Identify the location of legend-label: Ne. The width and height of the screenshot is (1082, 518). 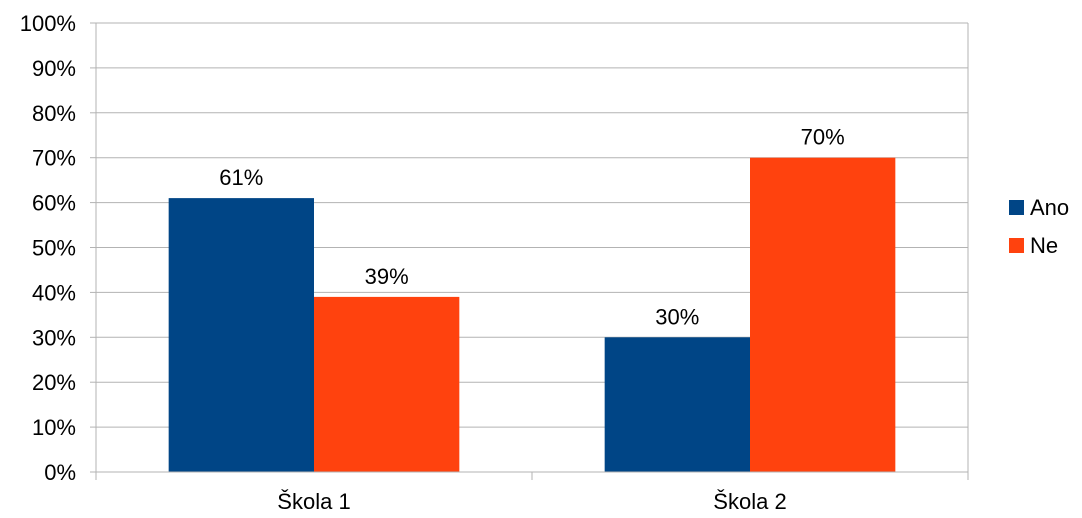
(1044, 245).